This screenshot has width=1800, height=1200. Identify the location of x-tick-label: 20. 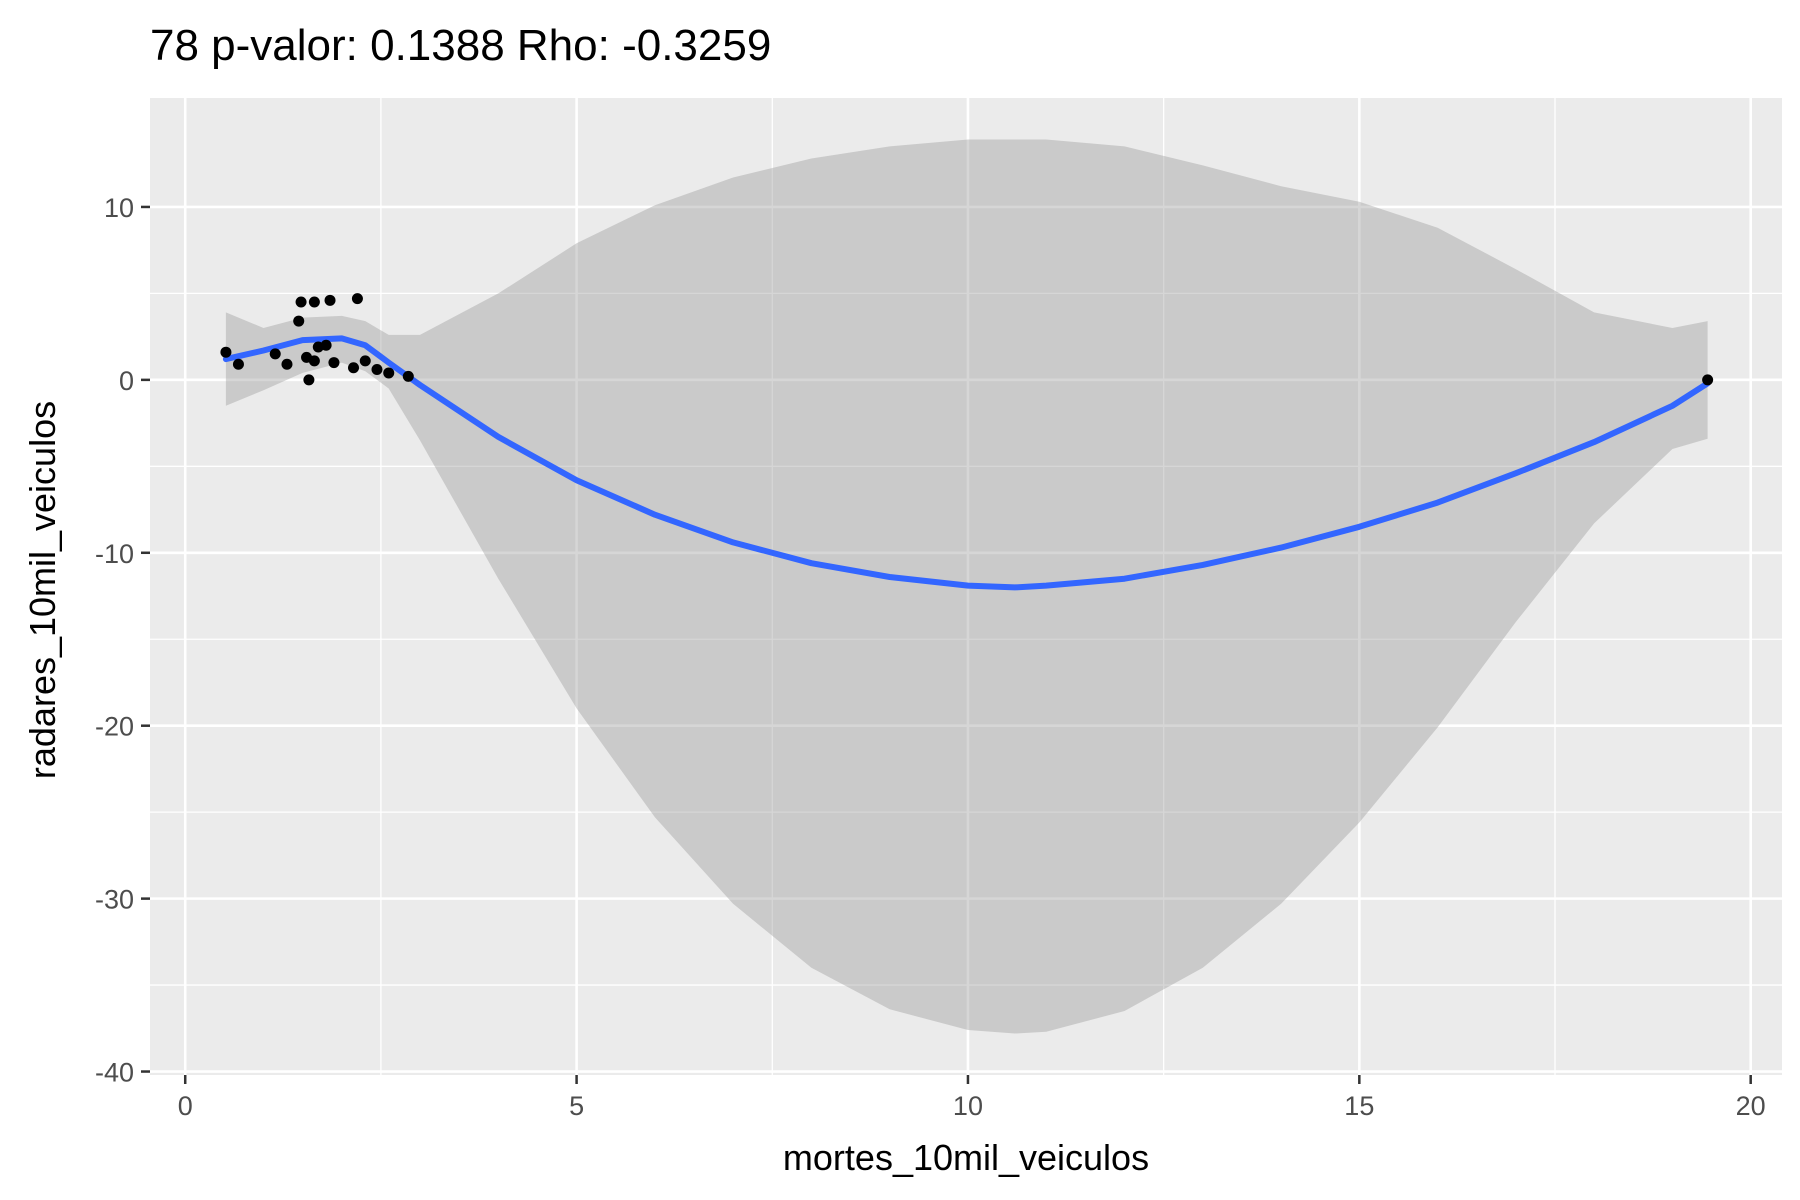
(1751, 1106).